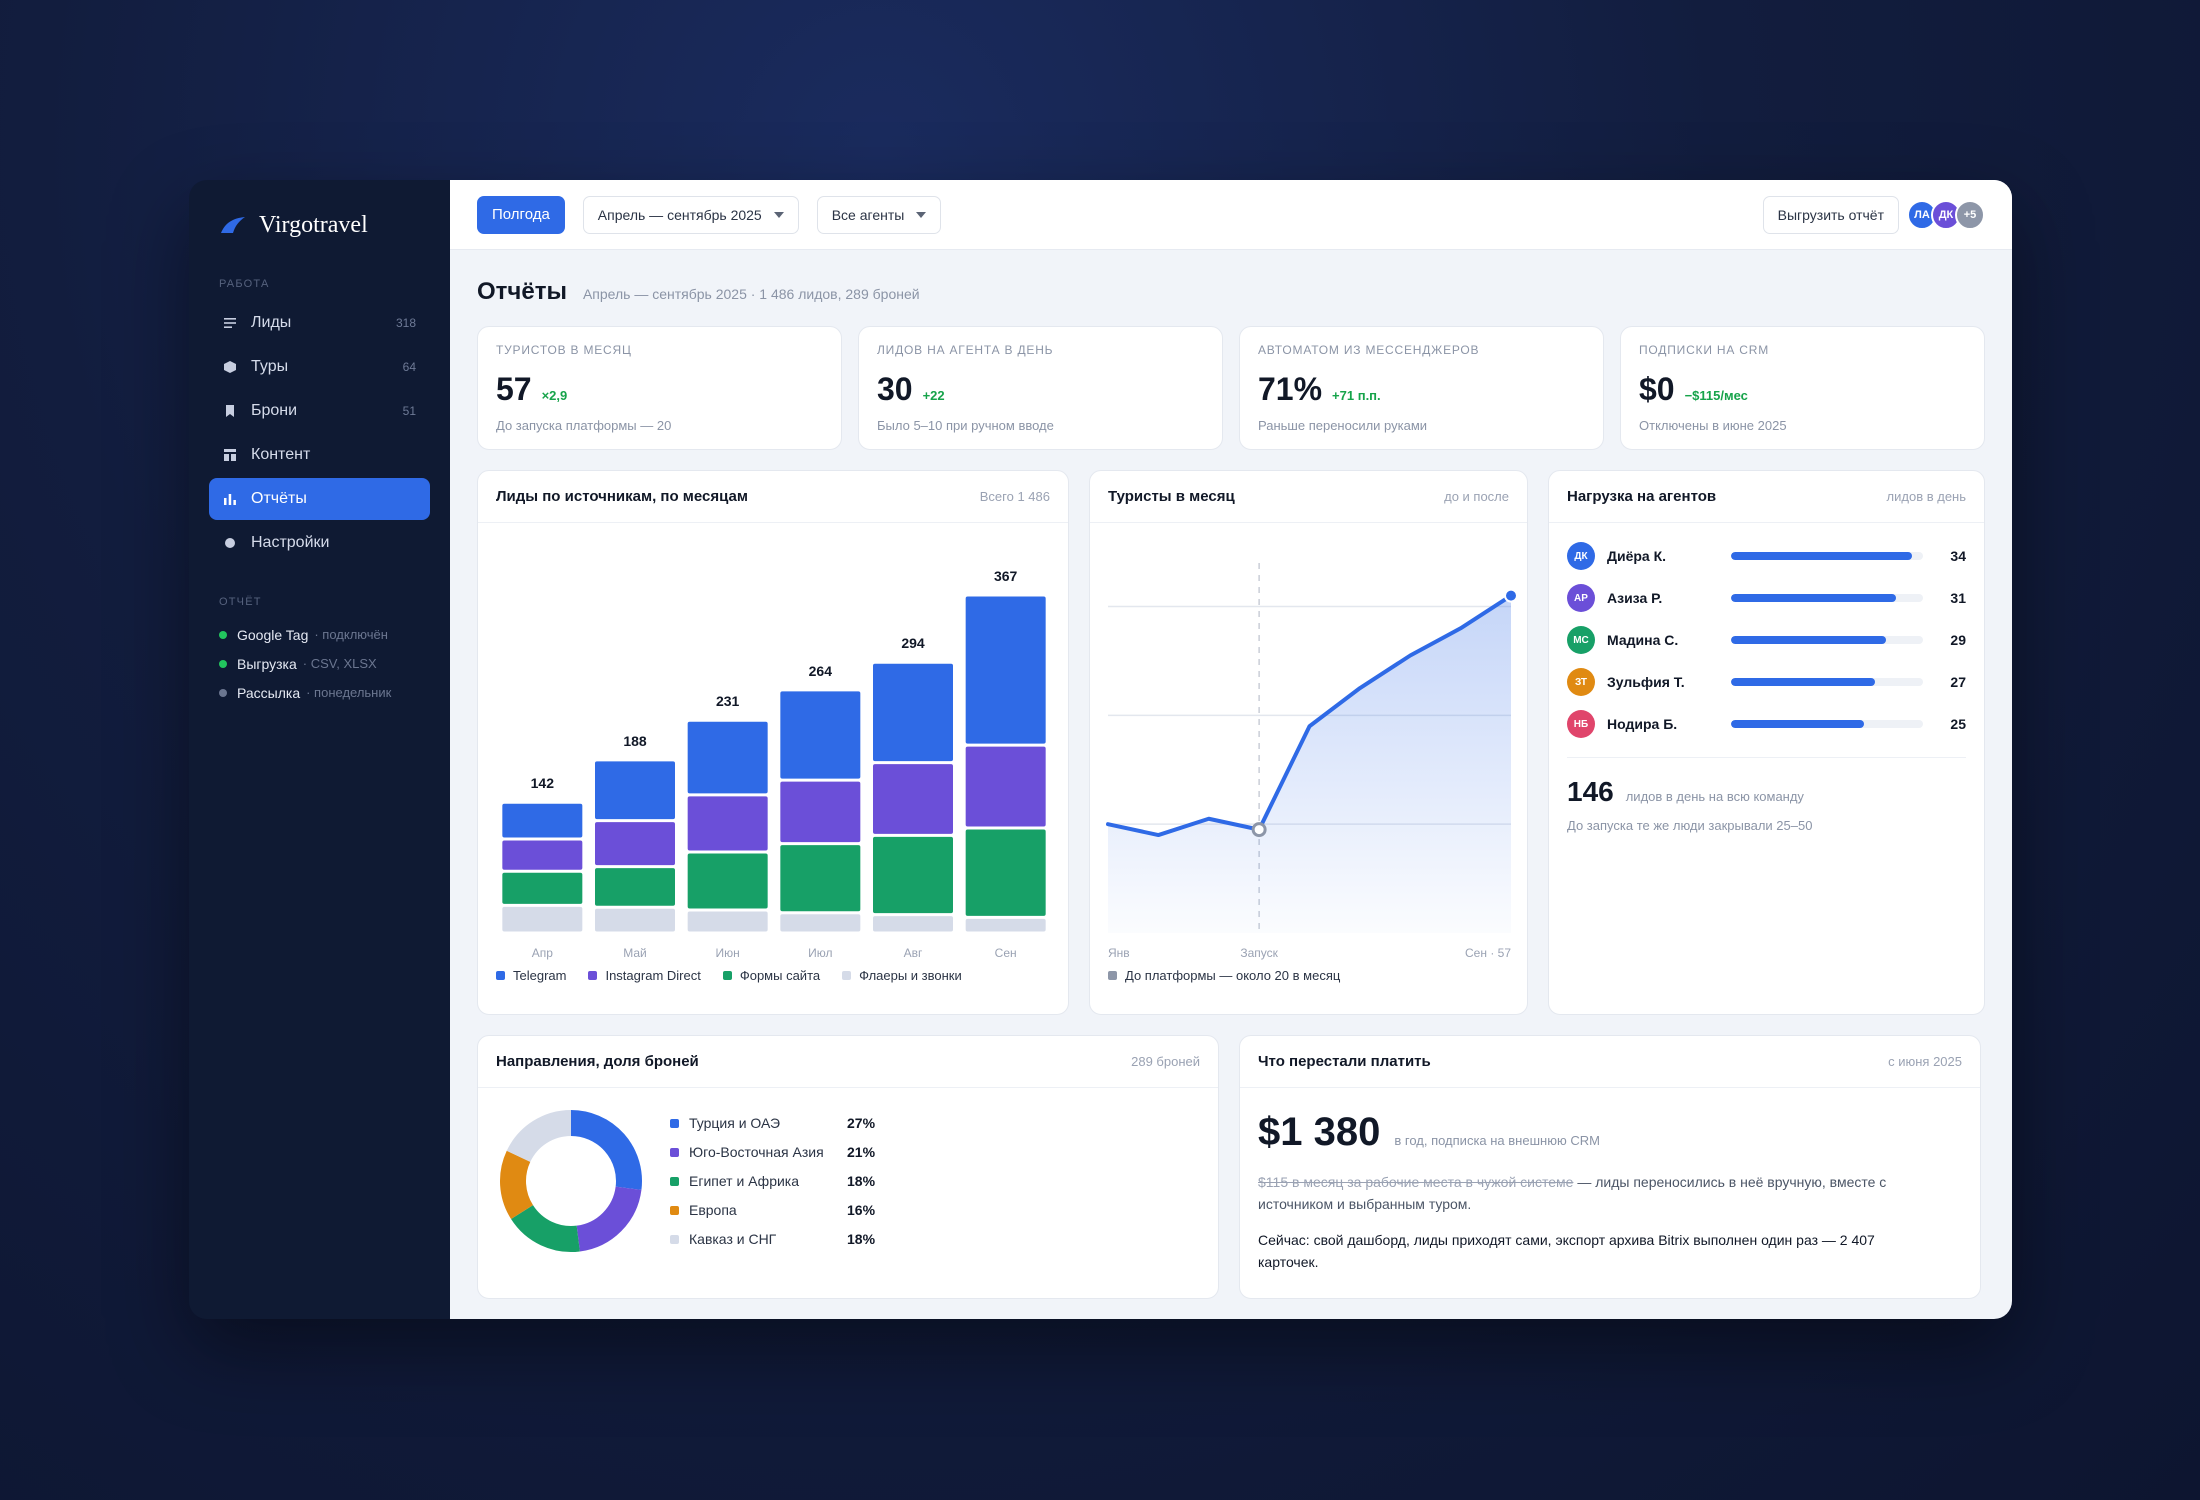  What do you see at coordinates (267, 663) in the screenshot?
I see `report-name: Выгрузка` at bounding box center [267, 663].